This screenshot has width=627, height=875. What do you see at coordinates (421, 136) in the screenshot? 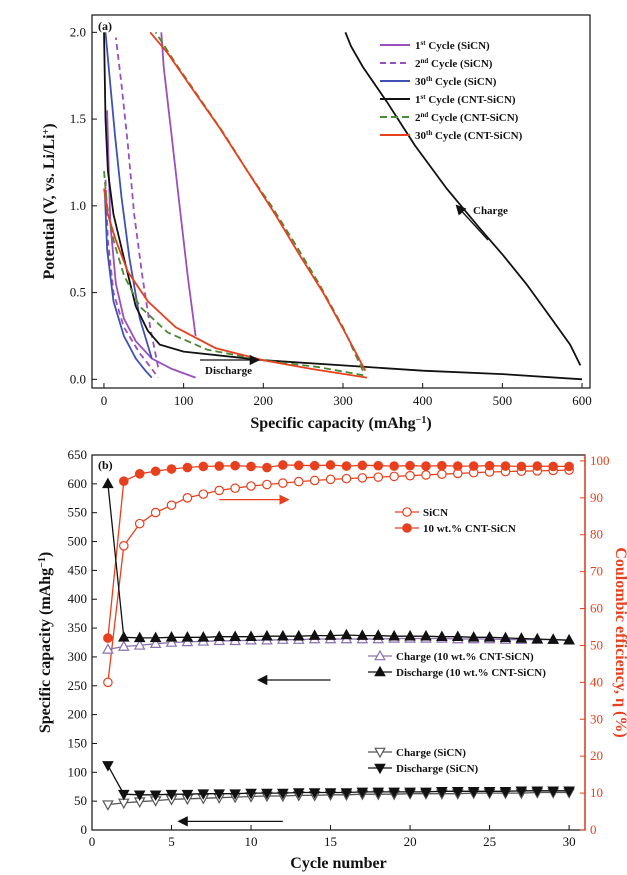
I see `legend-label-a-number: 30` at bounding box center [421, 136].